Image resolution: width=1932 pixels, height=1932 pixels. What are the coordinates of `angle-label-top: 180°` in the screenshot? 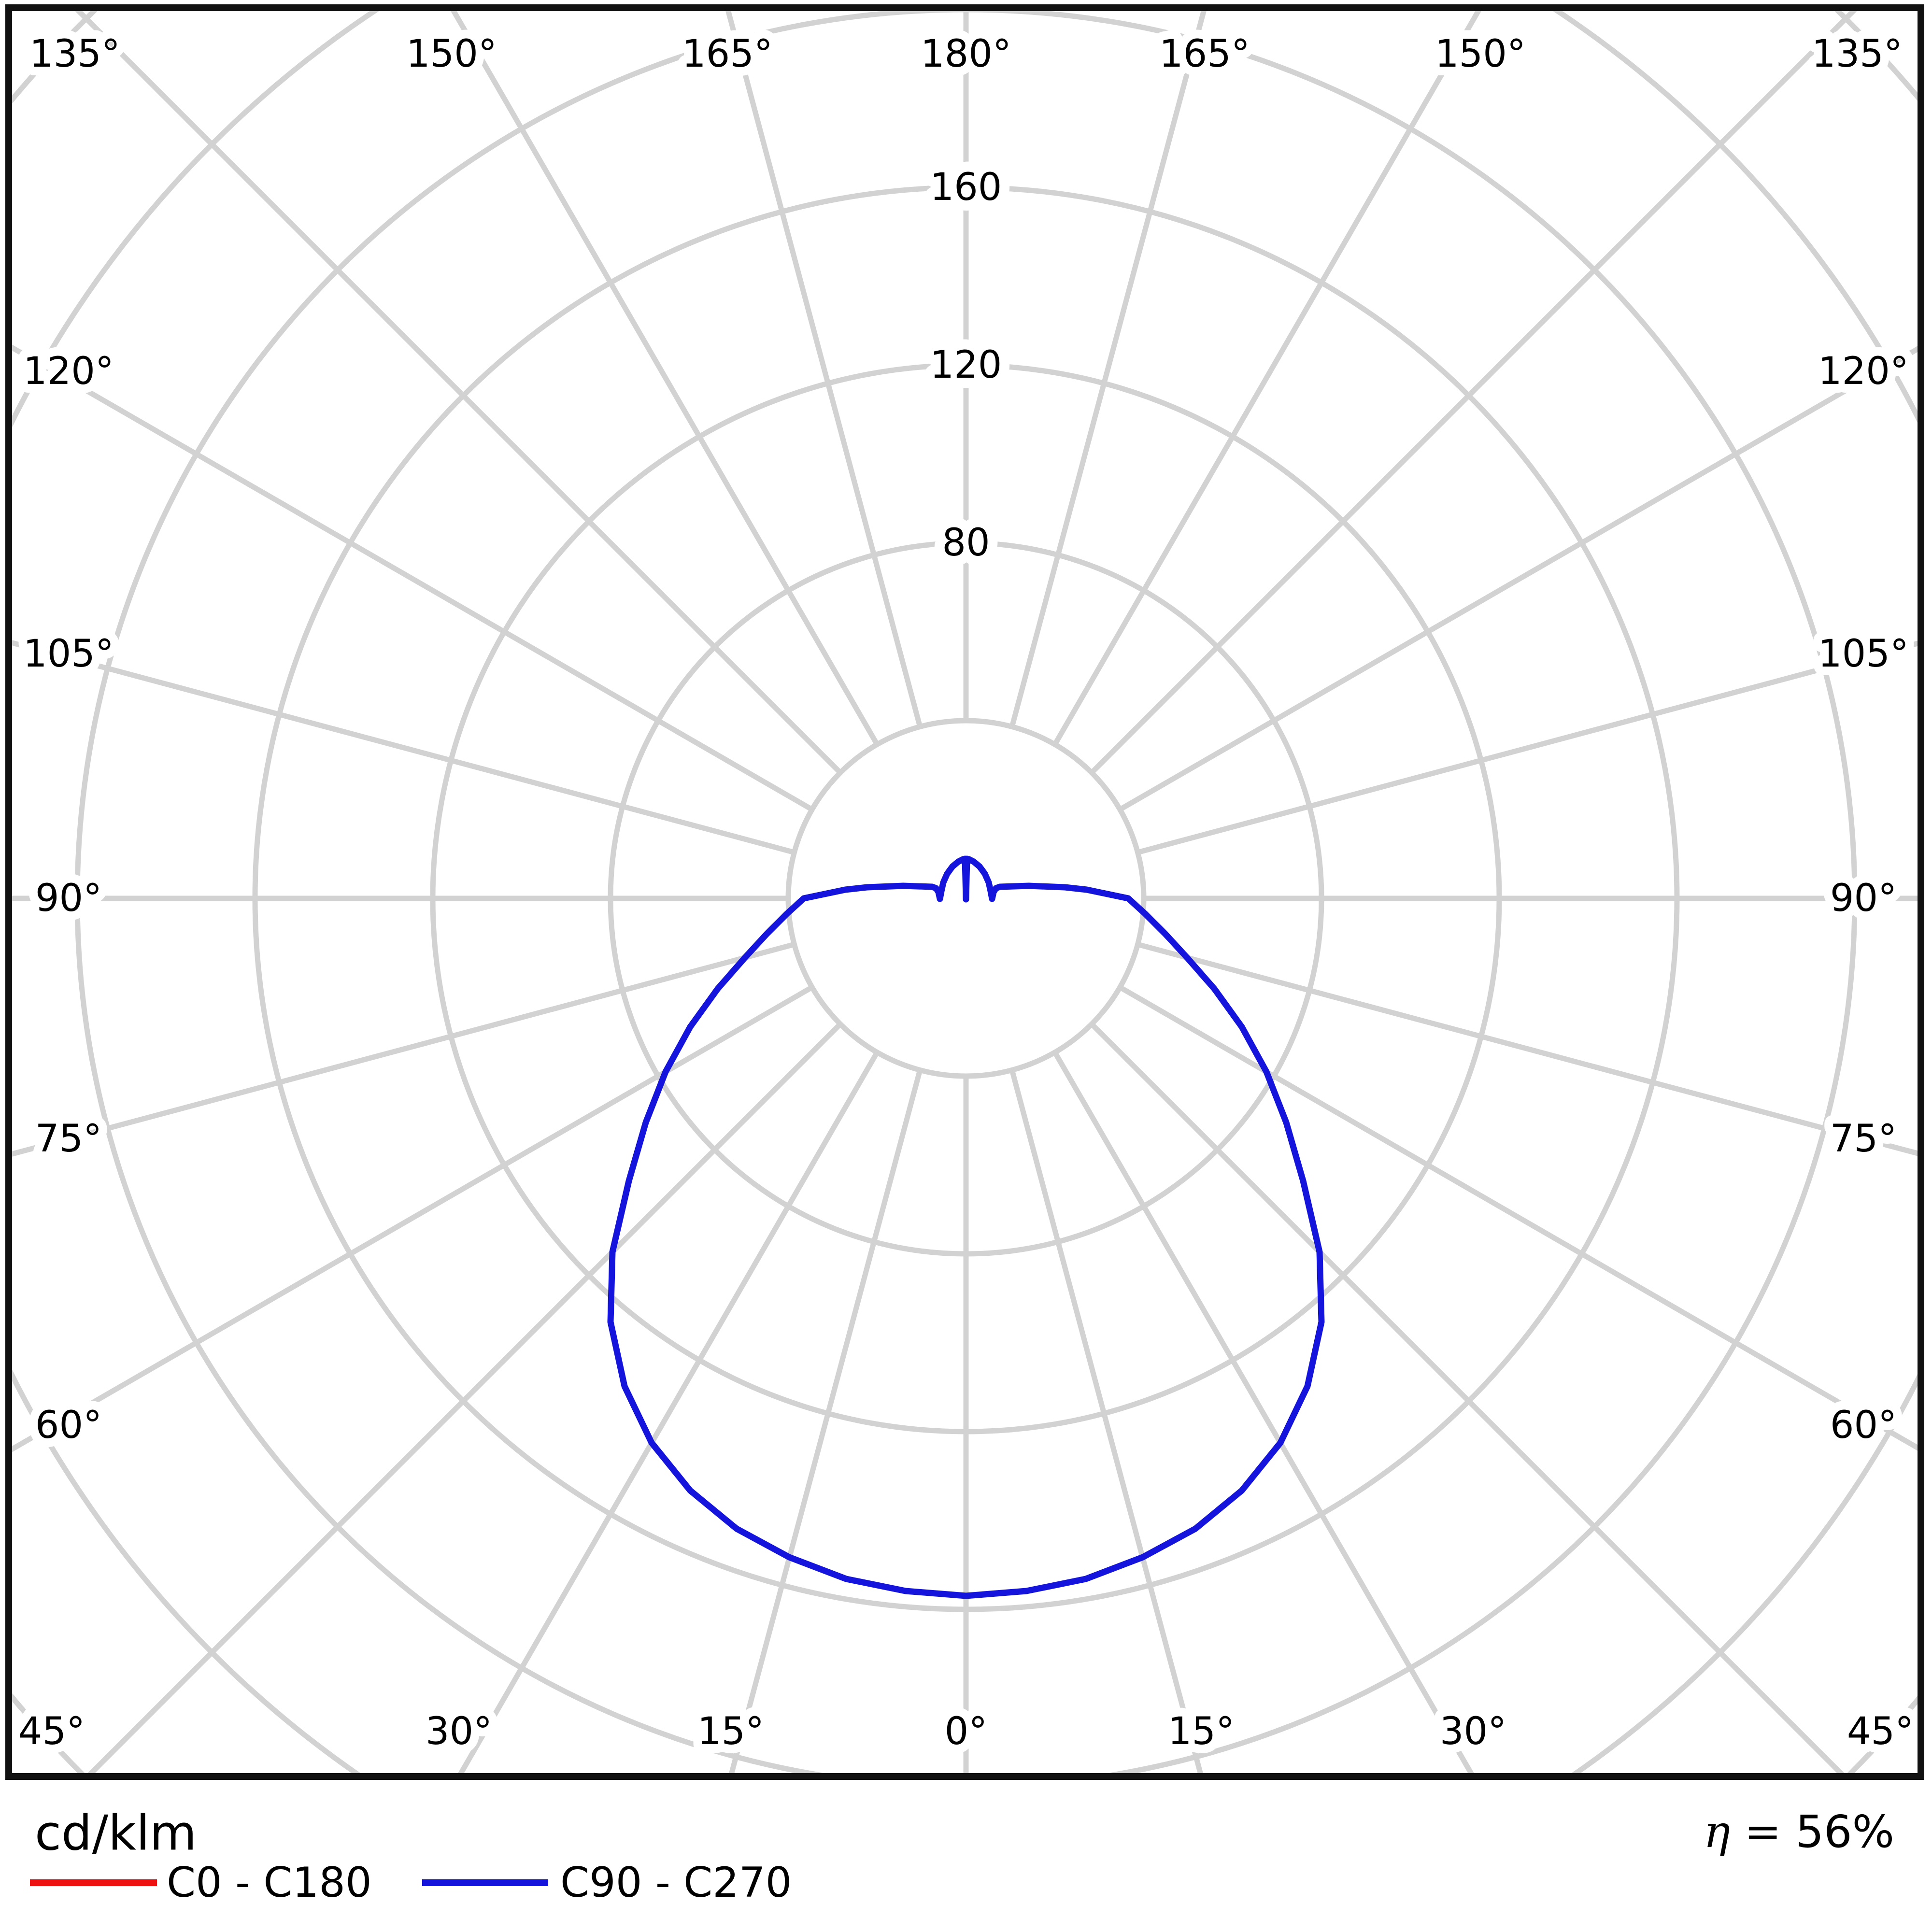 It's located at (966, 54).